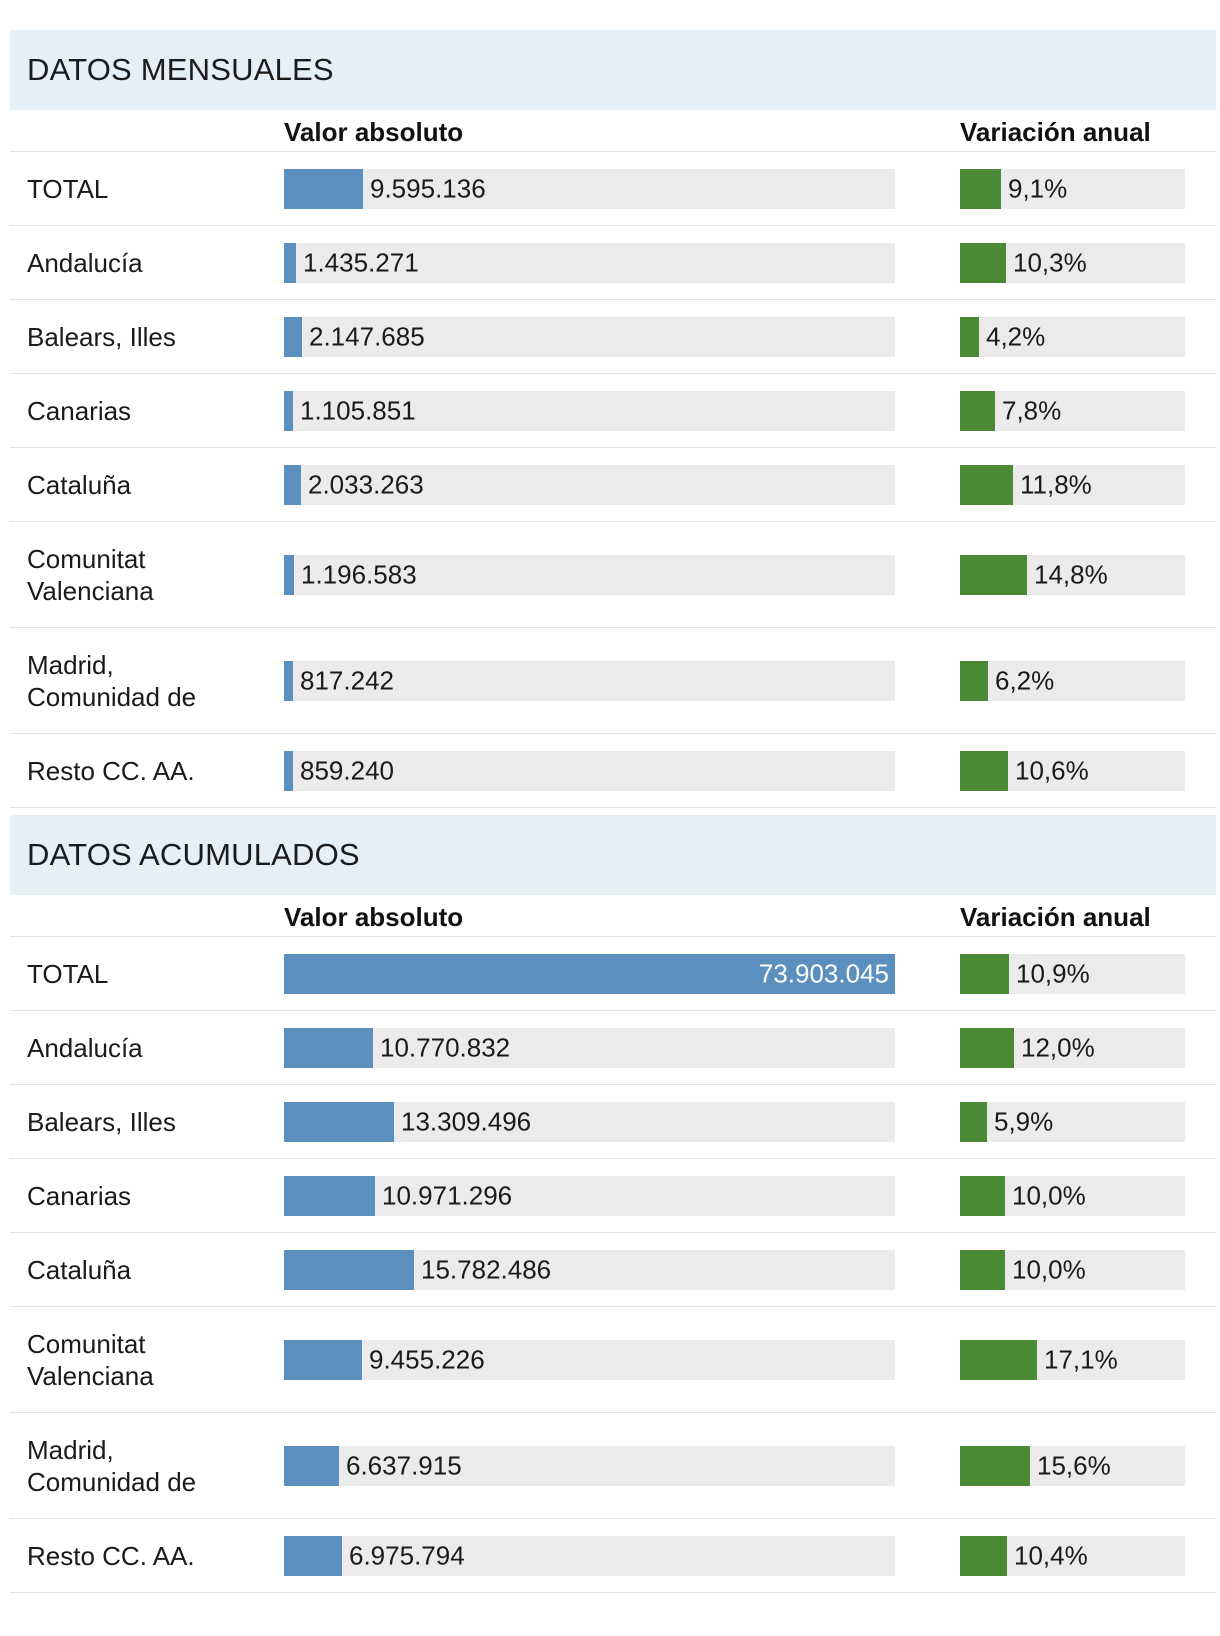 This screenshot has width=1220, height=1636. Describe the element at coordinates (1050, 262) in the screenshot. I see `variation-label: 10,3%` at that location.